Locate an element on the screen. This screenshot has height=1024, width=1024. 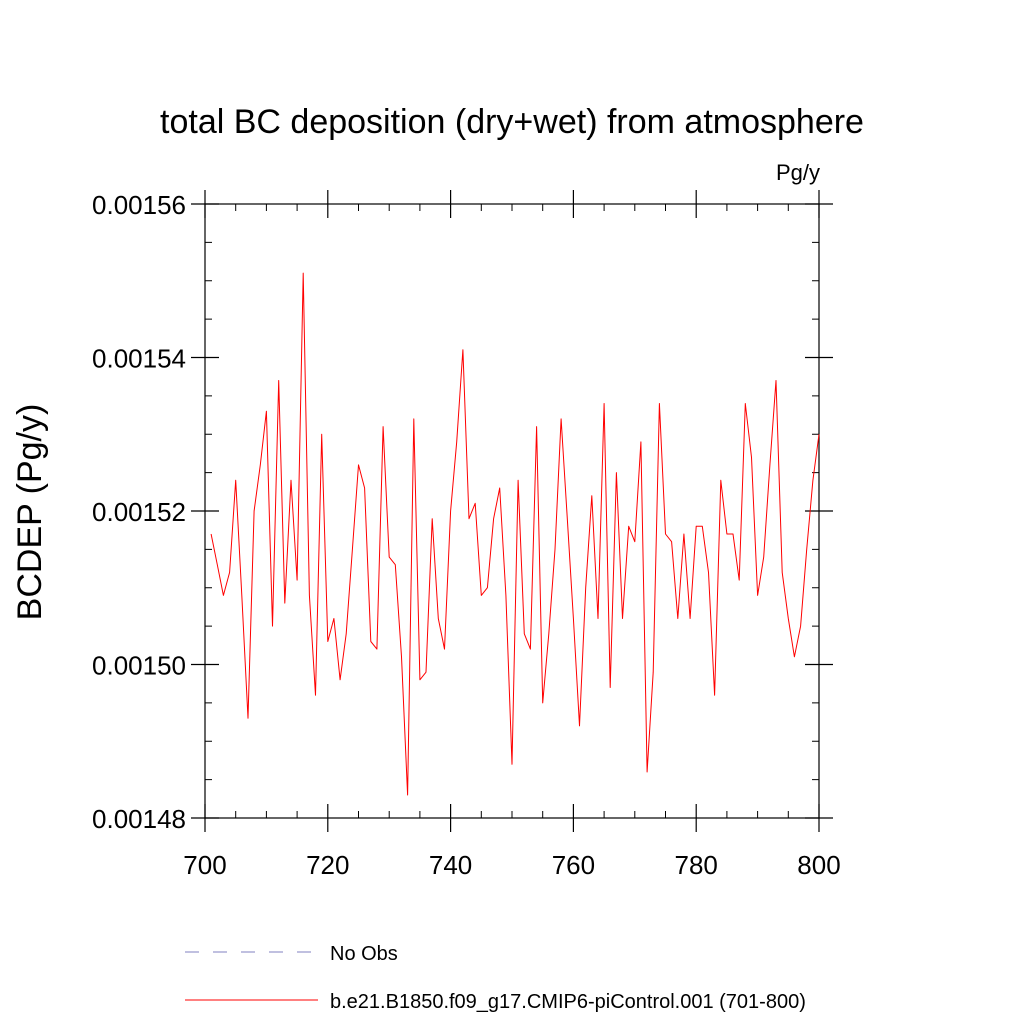
units-label: Pg/y is located at coordinates (798, 172).